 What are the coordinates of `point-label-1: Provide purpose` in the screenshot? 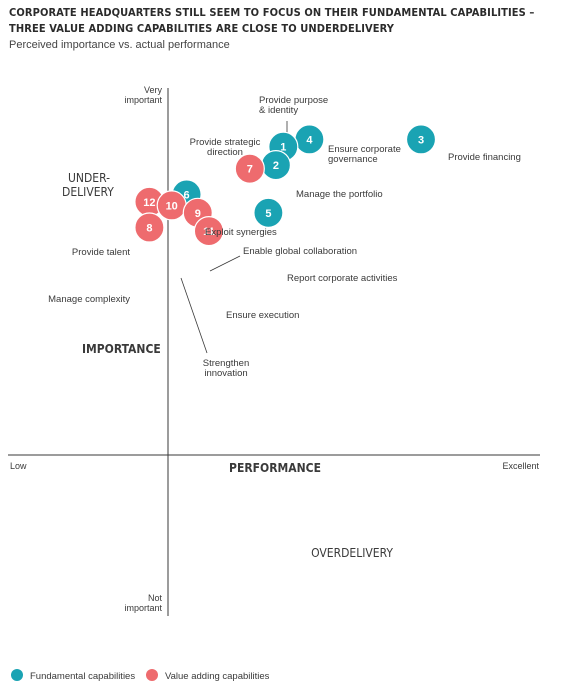 It's located at (293, 100).